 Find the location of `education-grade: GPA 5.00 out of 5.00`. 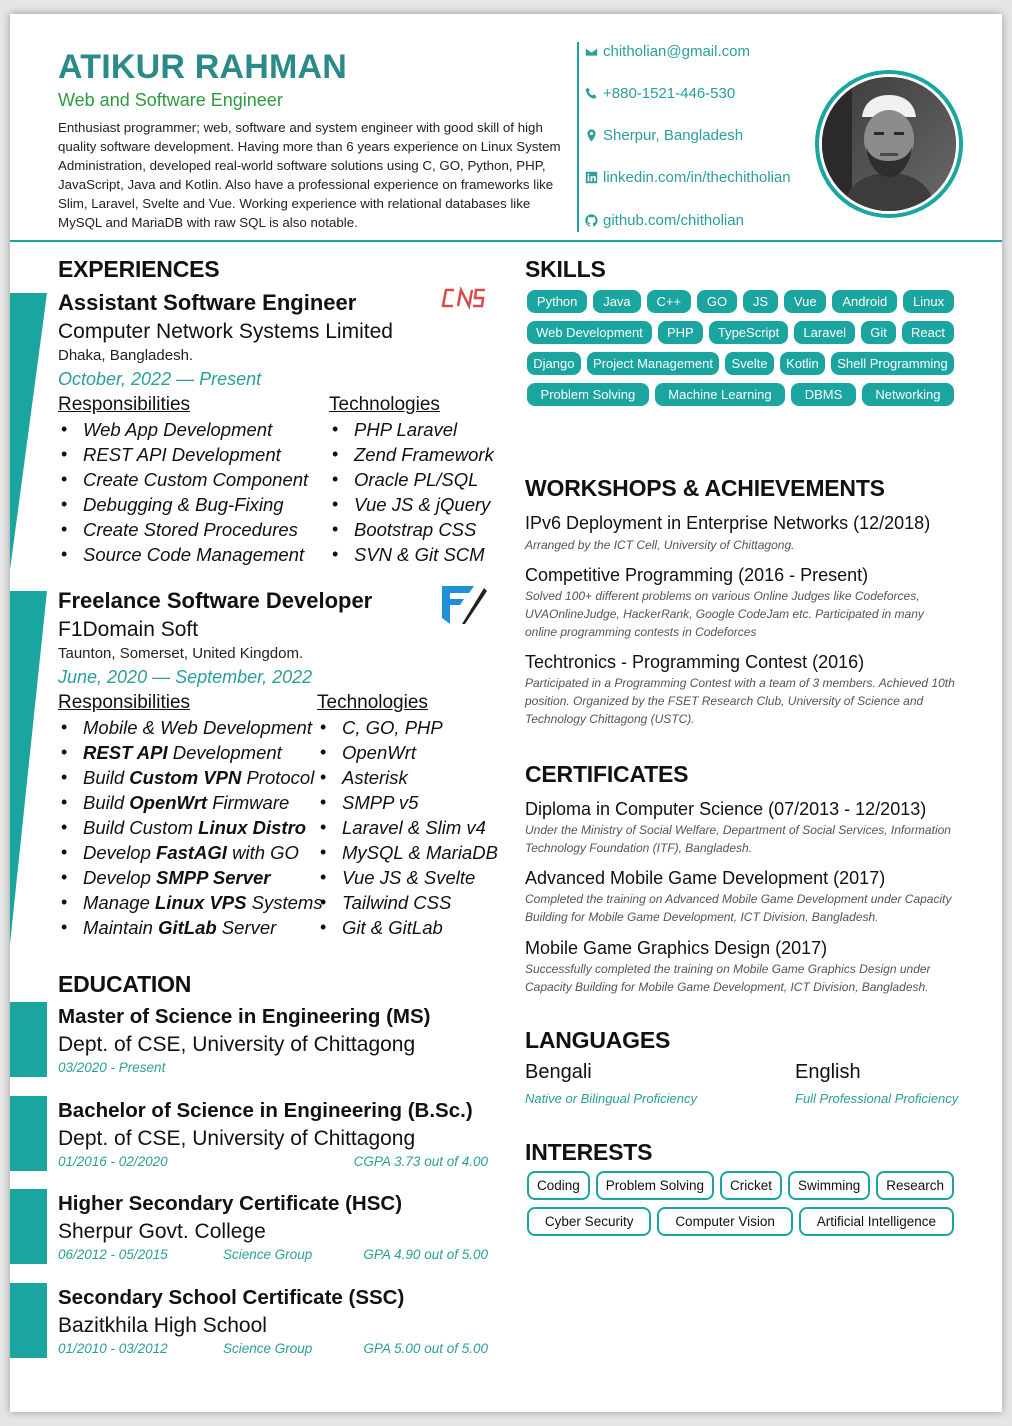

education-grade: GPA 5.00 out of 5.00 is located at coordinates (425, 1348).